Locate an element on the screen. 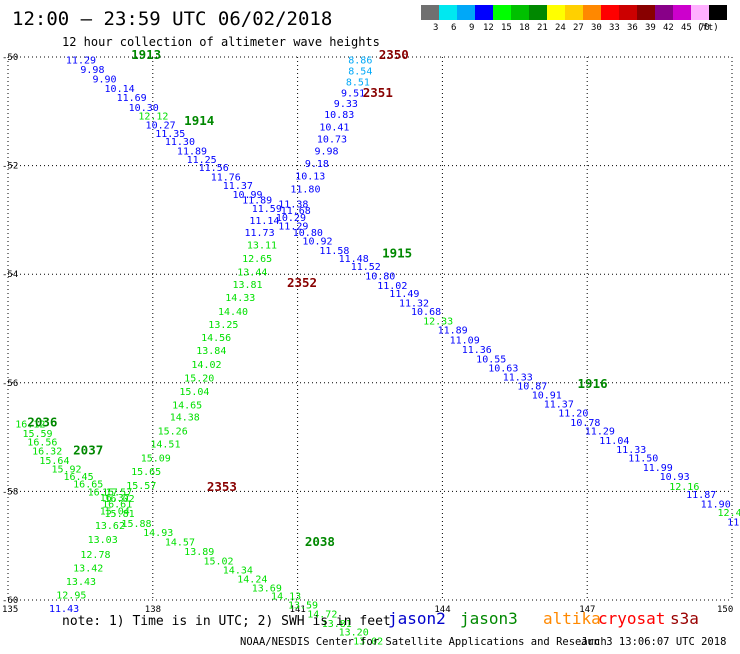 The width and height of the screenshot is (740, 654). swh-observation: 15.88 is located at coordinates (136, 524).